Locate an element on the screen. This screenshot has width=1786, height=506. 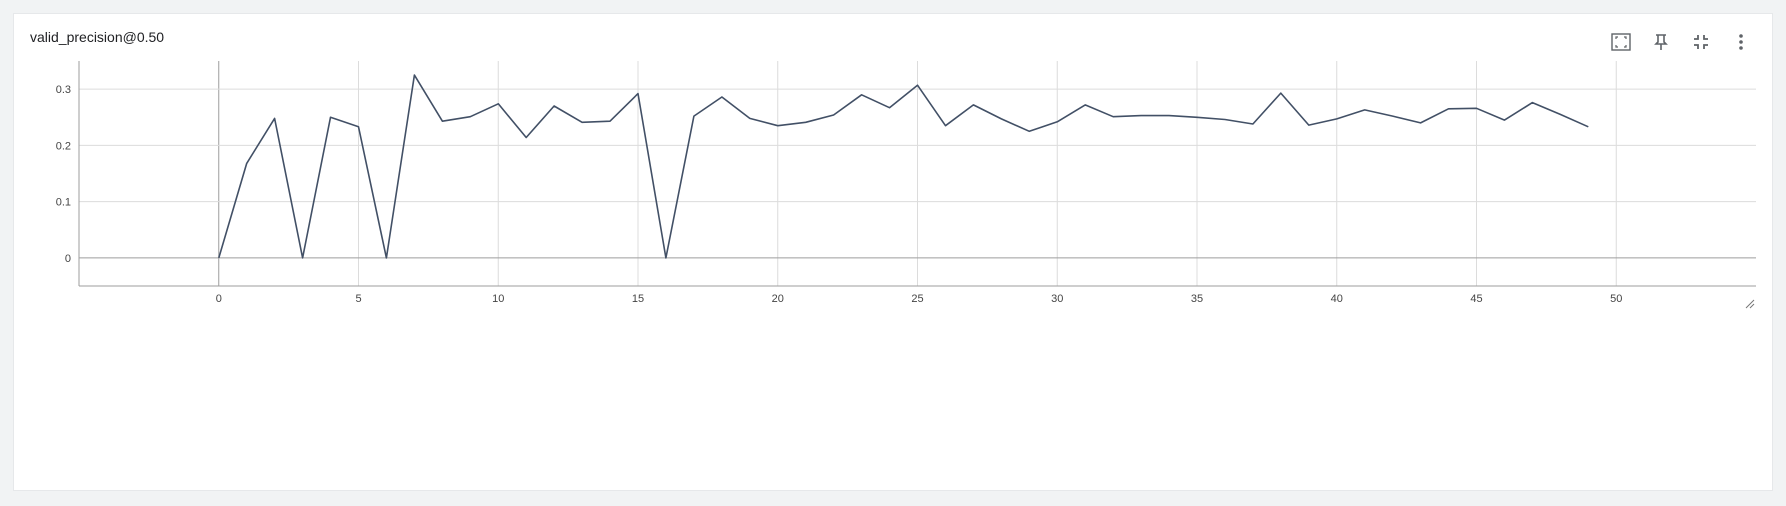
x-tick-label: 30 is located at coordinates (1057, 299).